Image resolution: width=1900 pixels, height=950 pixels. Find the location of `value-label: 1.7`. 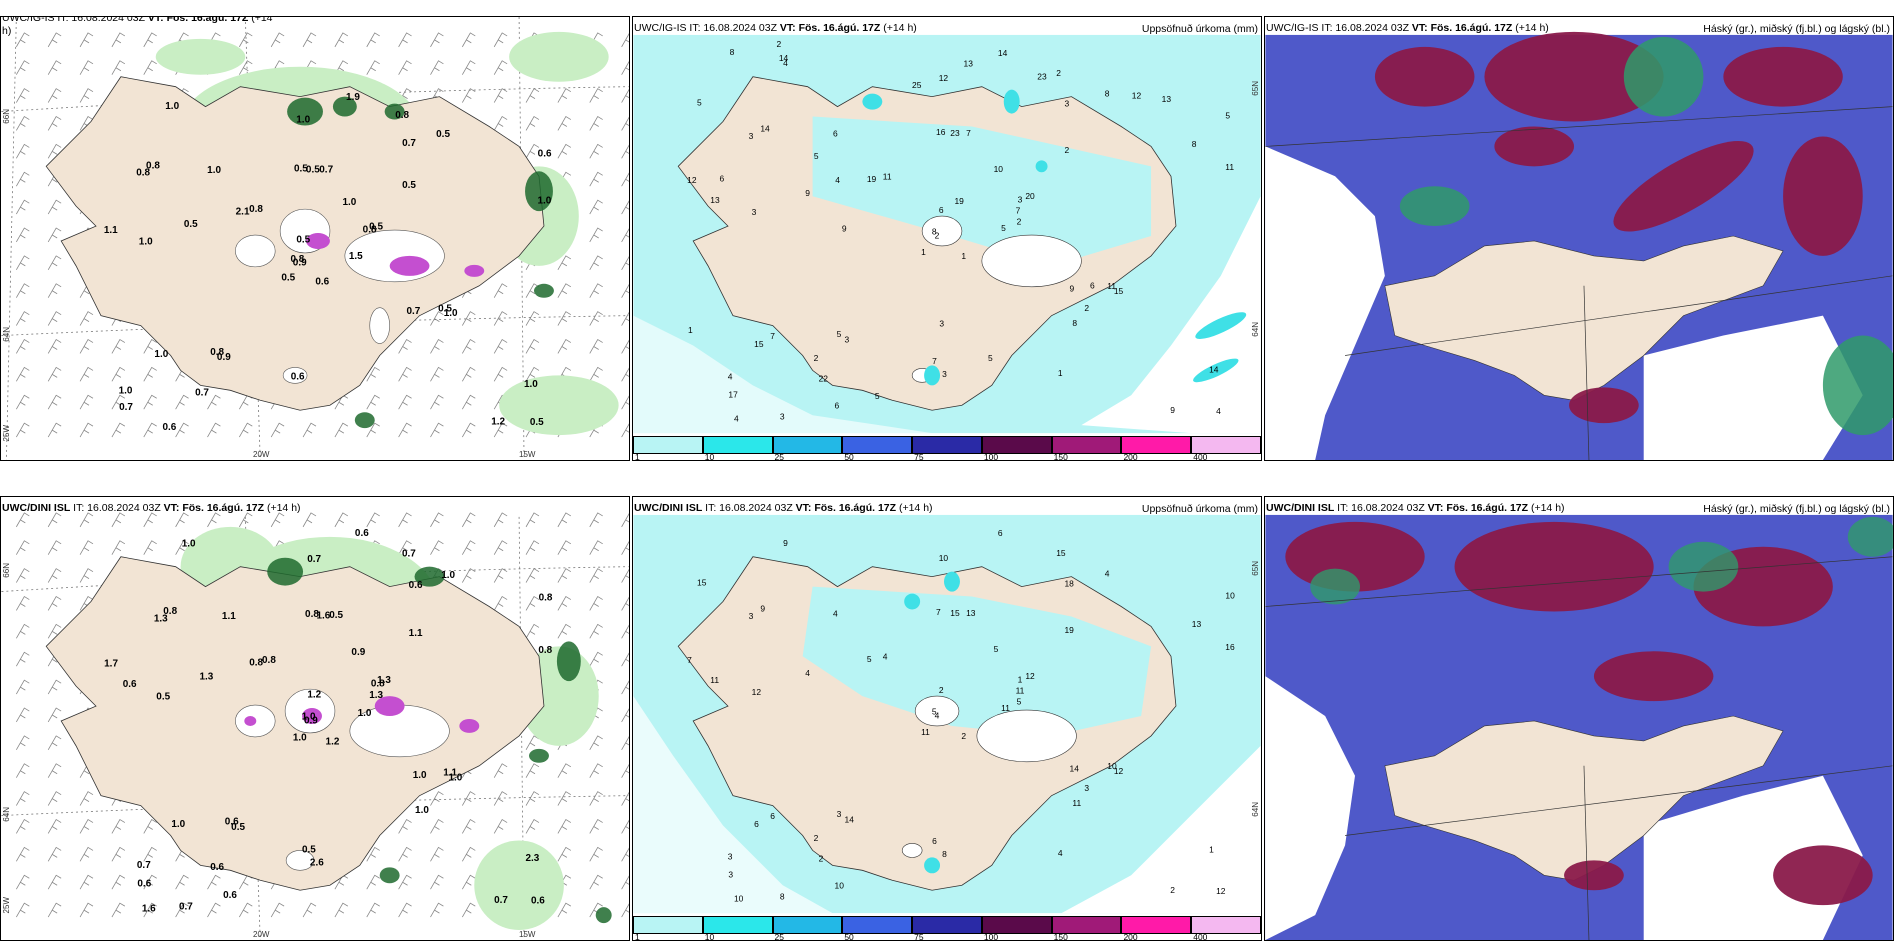

value-label: 1.7 is located at coordinates (111, 664).